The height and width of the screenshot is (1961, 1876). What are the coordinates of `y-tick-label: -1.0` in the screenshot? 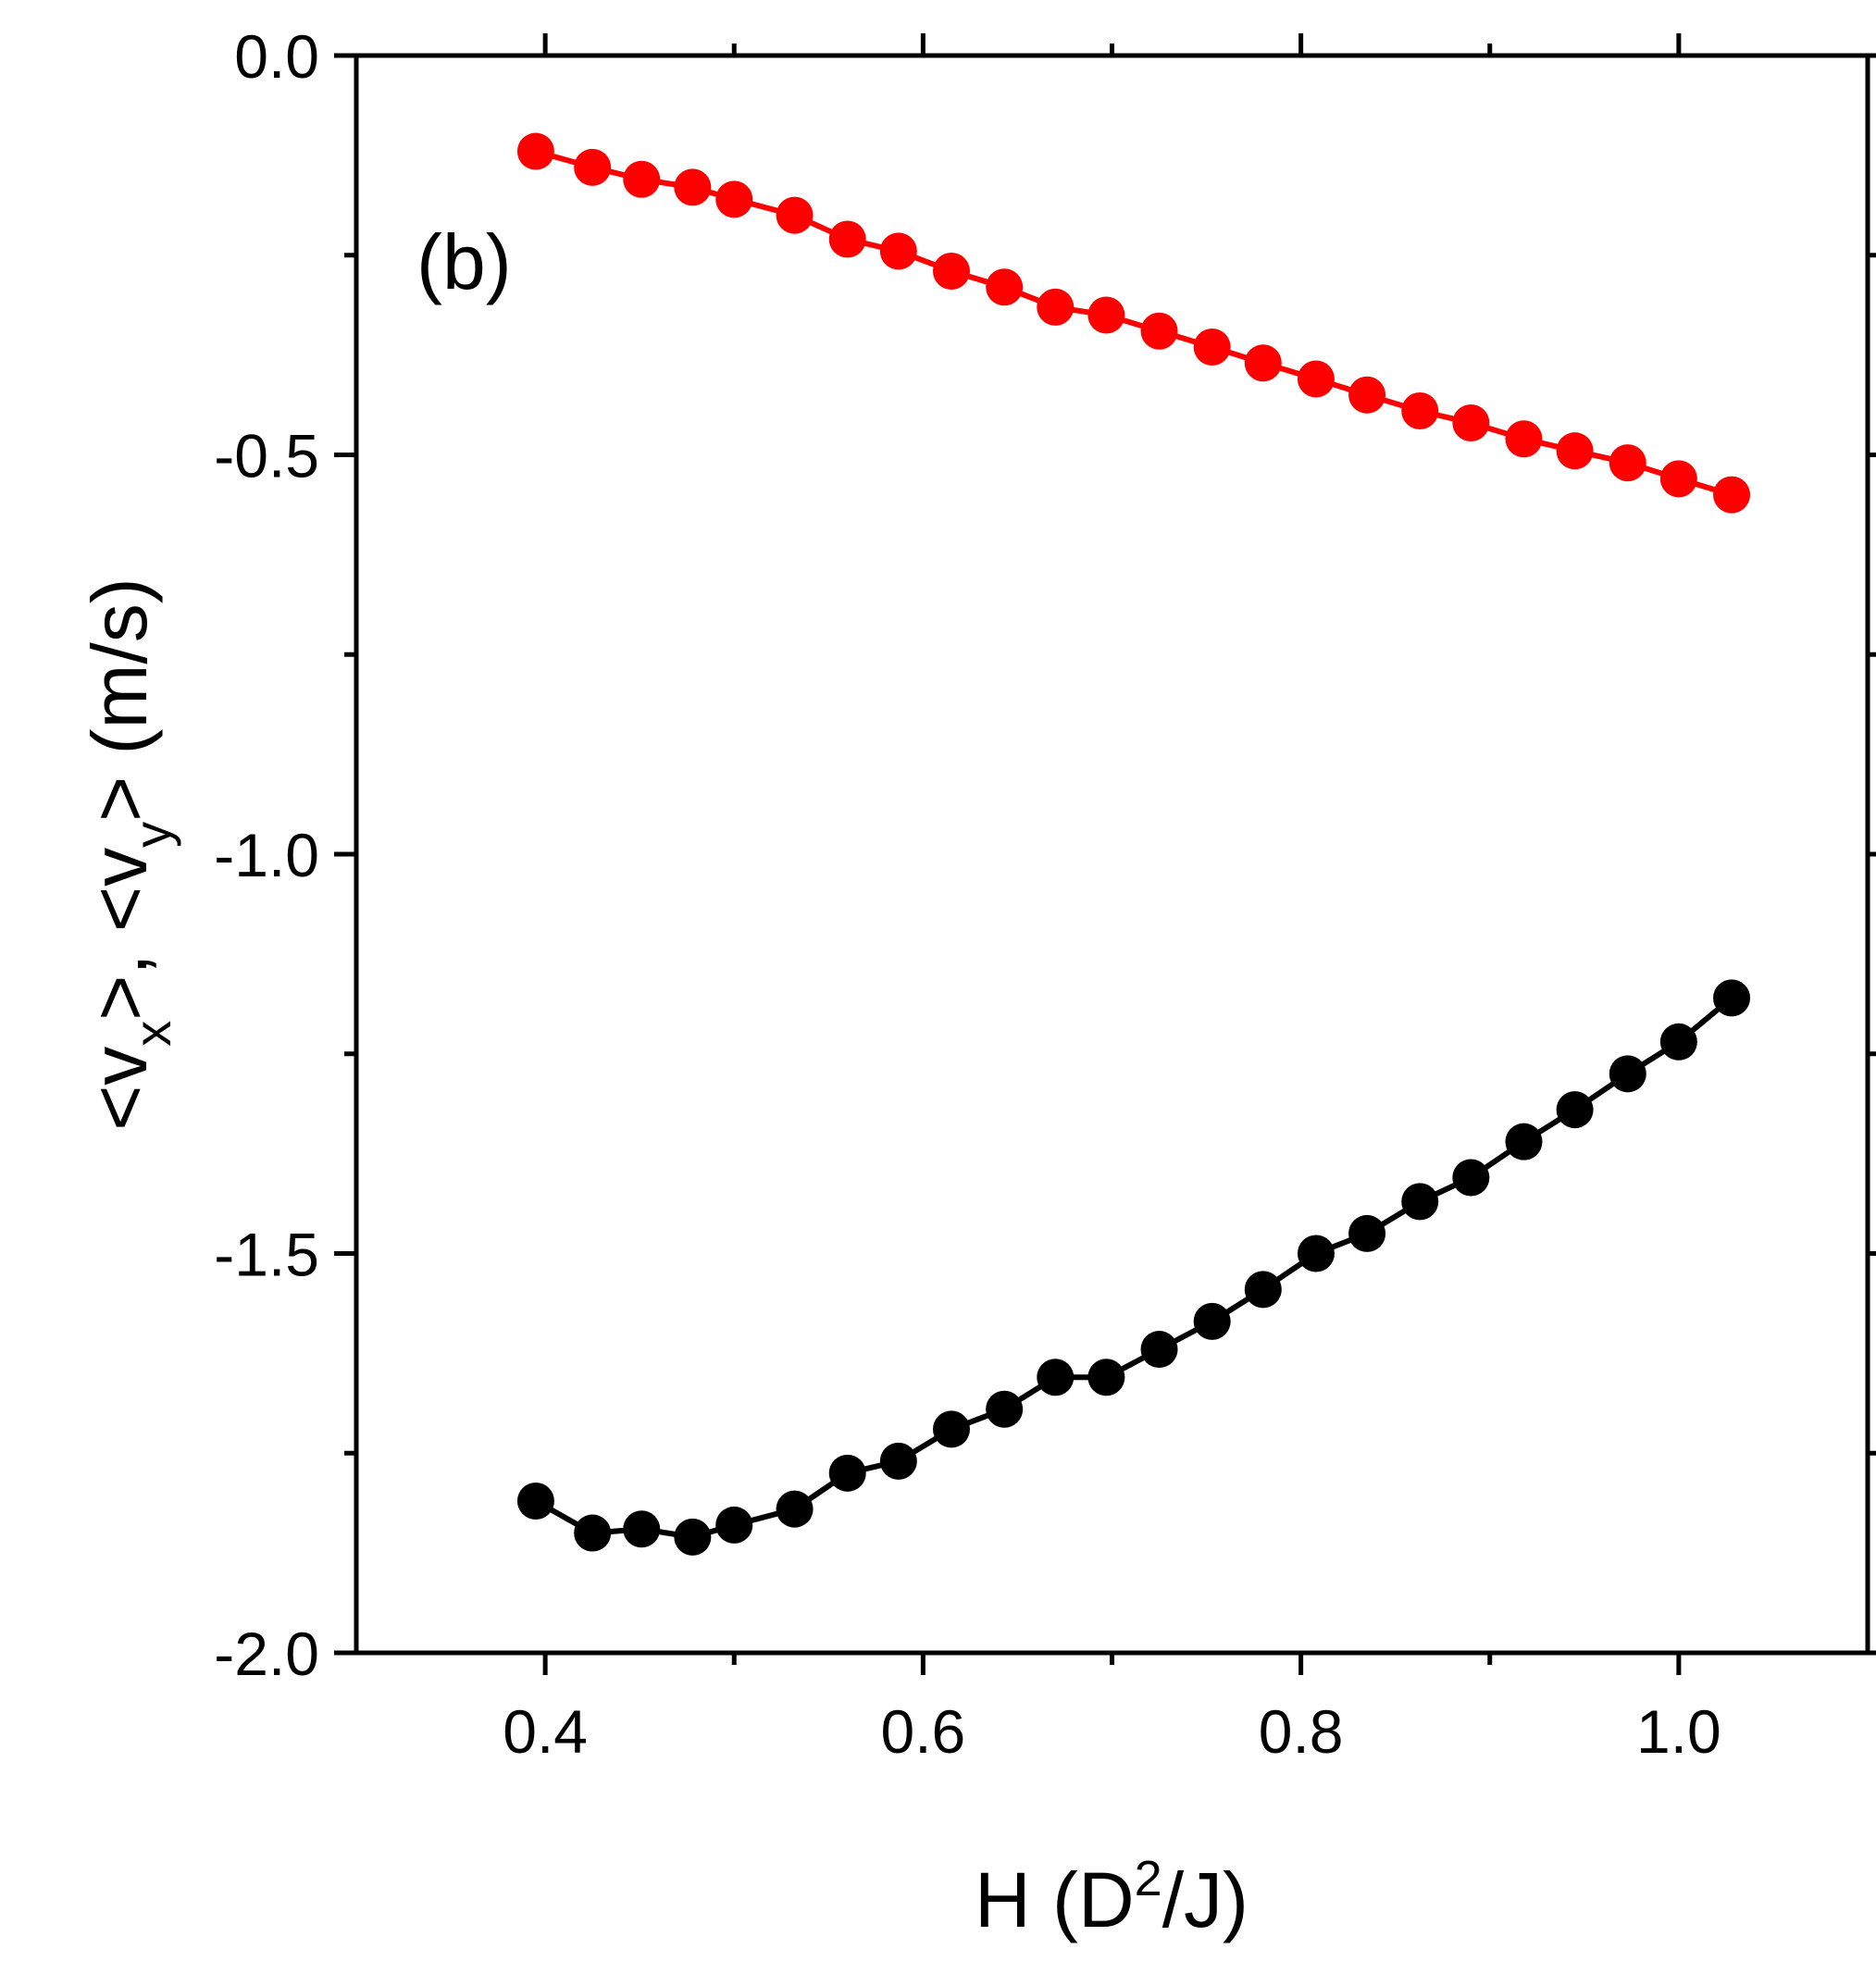 It's located at (266, 855).